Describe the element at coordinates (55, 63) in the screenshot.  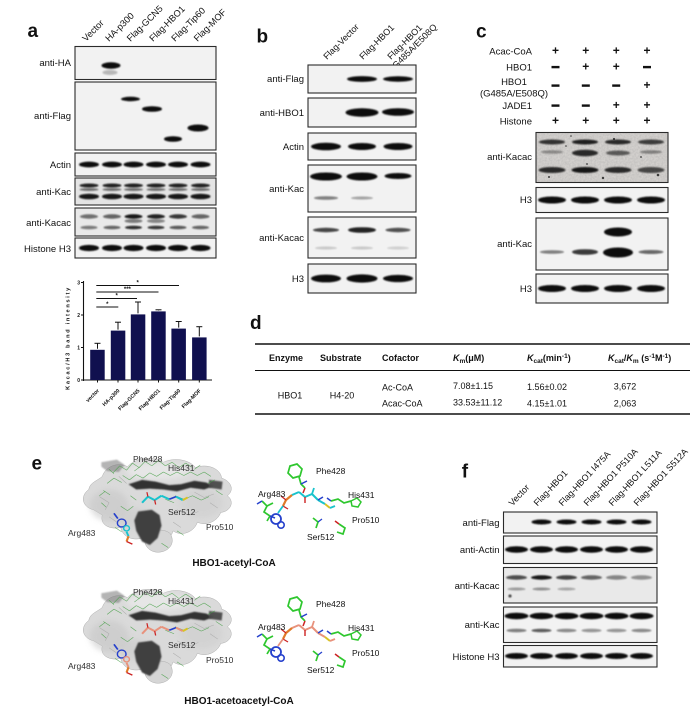
I see `svg-text: anti-HA` at that location.